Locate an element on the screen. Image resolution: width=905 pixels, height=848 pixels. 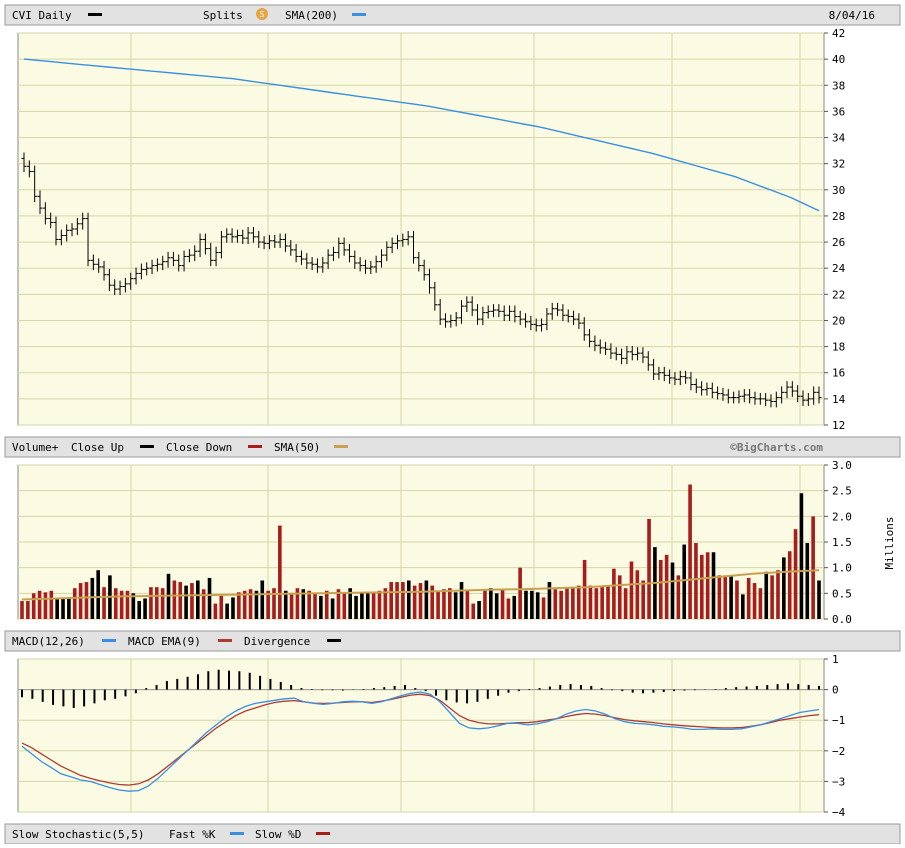
volume-ytick-label: 1.5 is located at coordinates (842, 542).